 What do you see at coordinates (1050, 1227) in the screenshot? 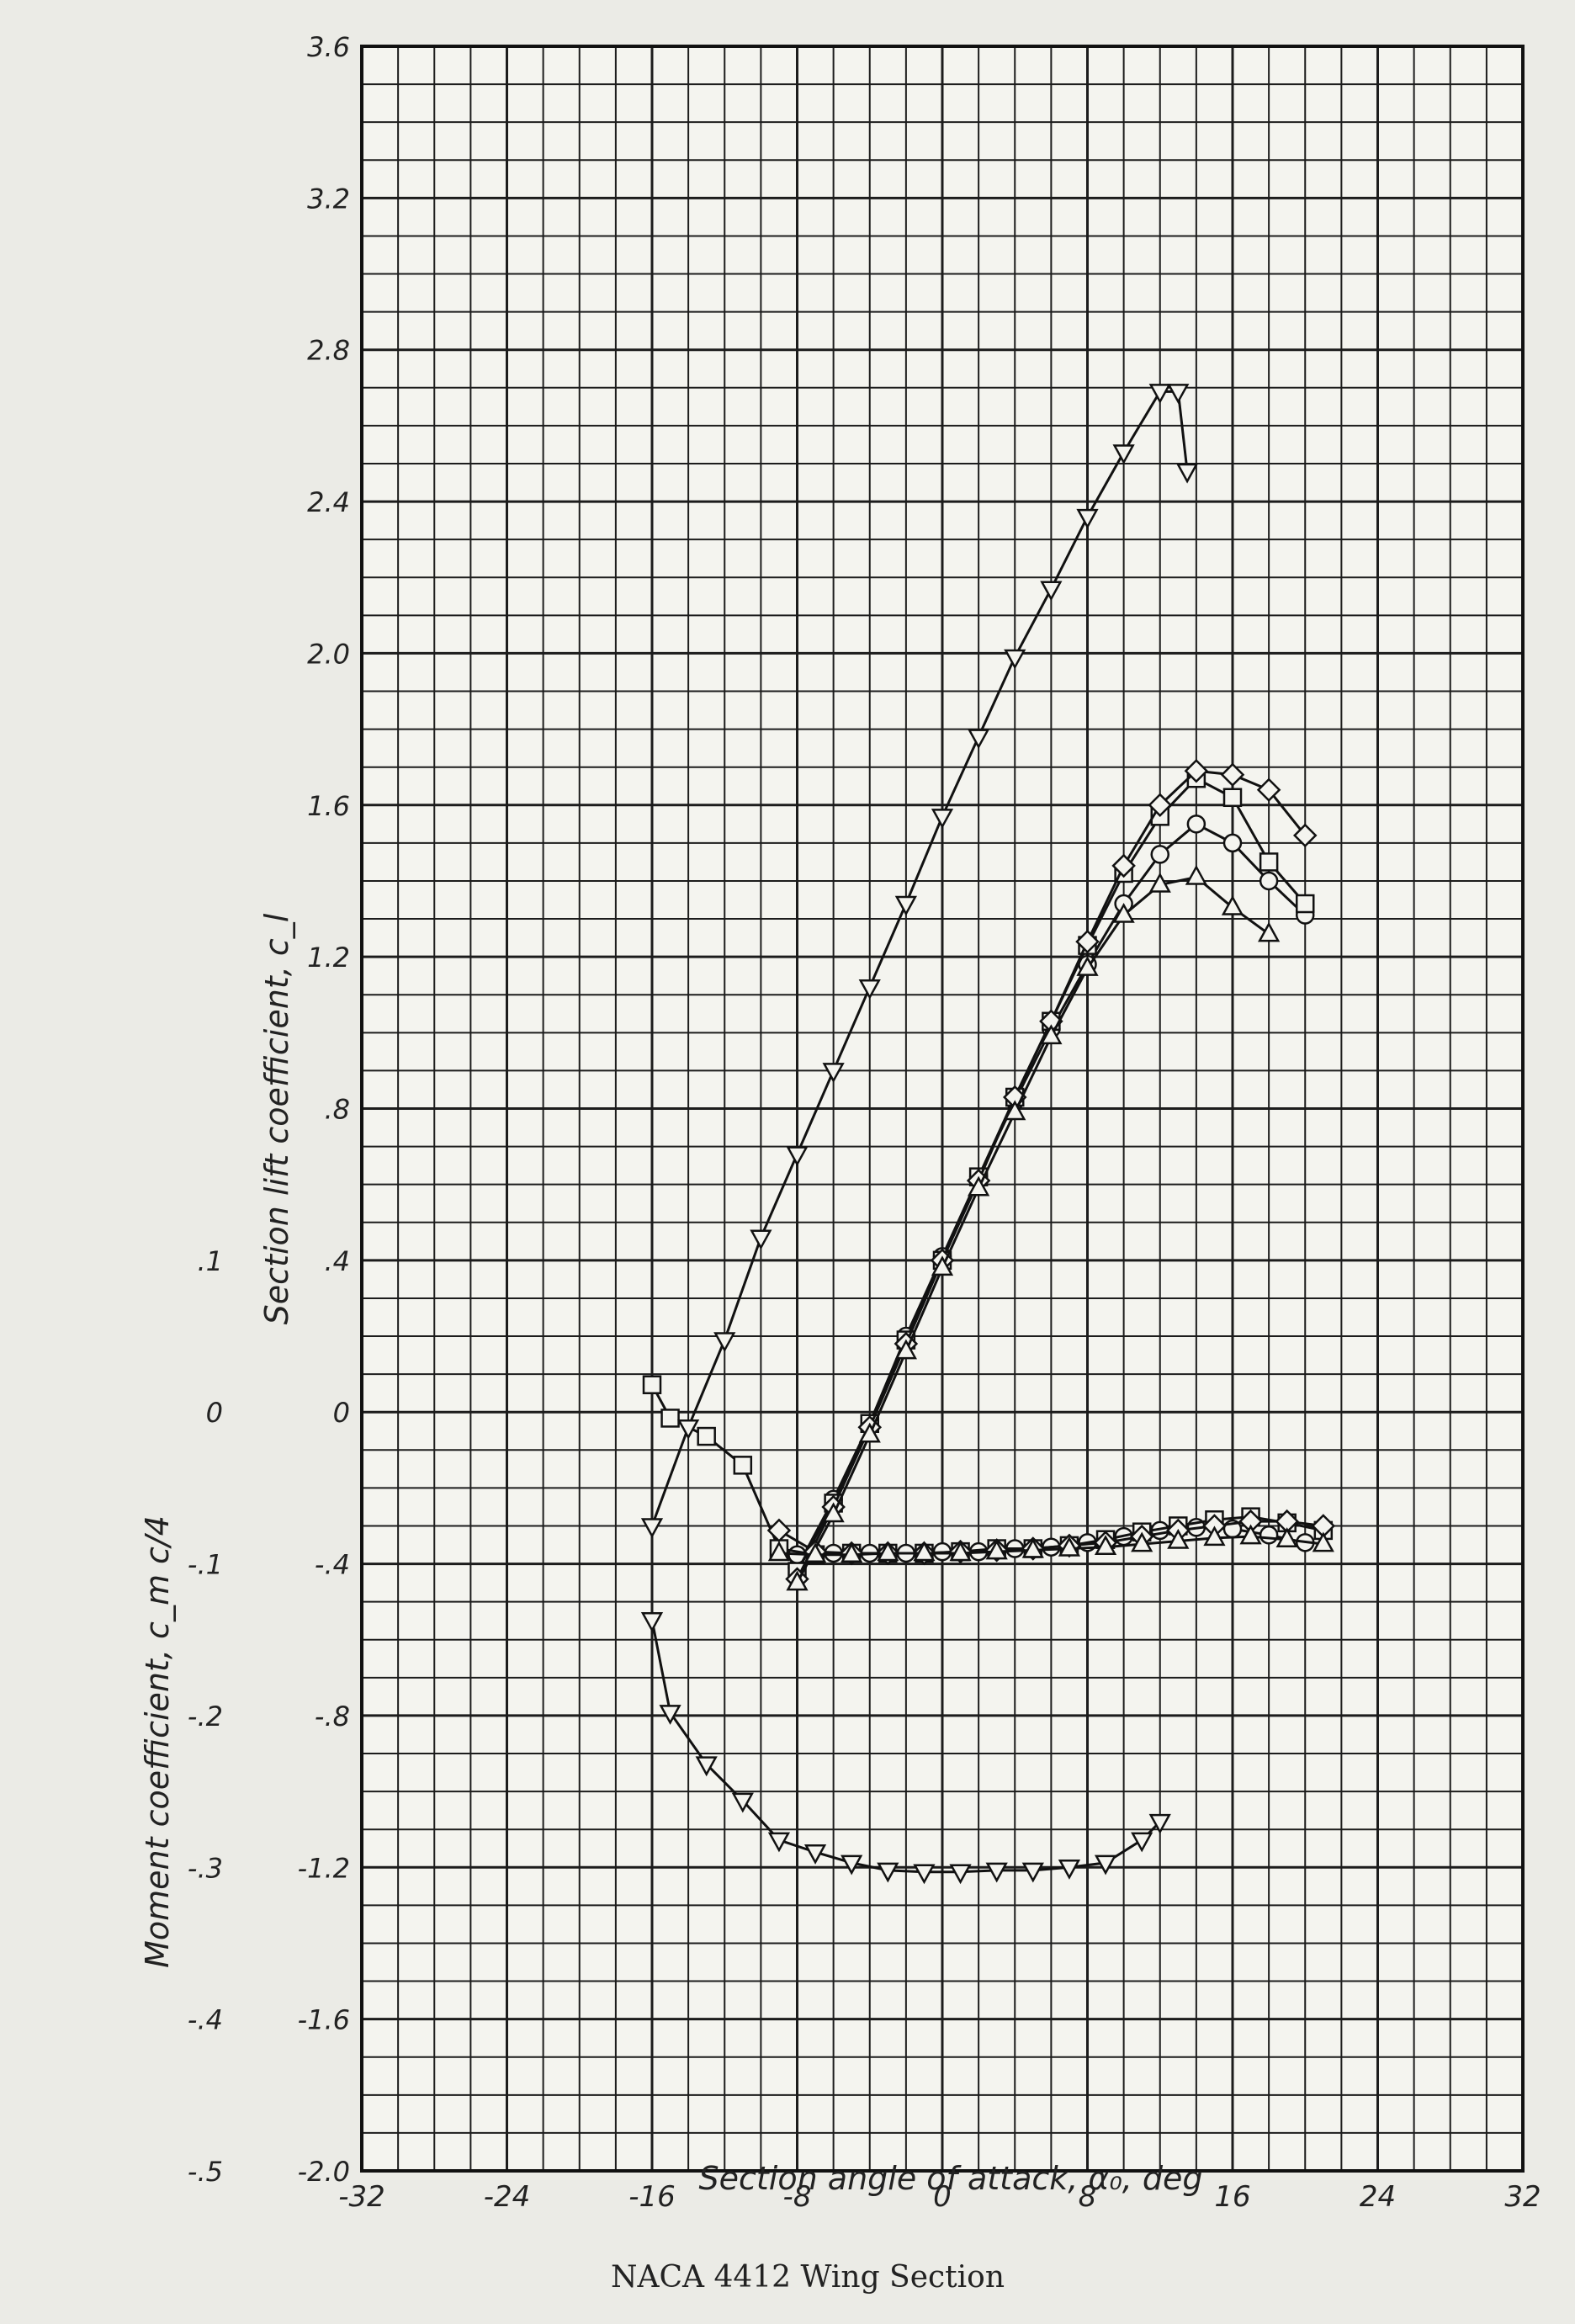
I see `series-triangle-up` at bounding box center [1050, 1227].